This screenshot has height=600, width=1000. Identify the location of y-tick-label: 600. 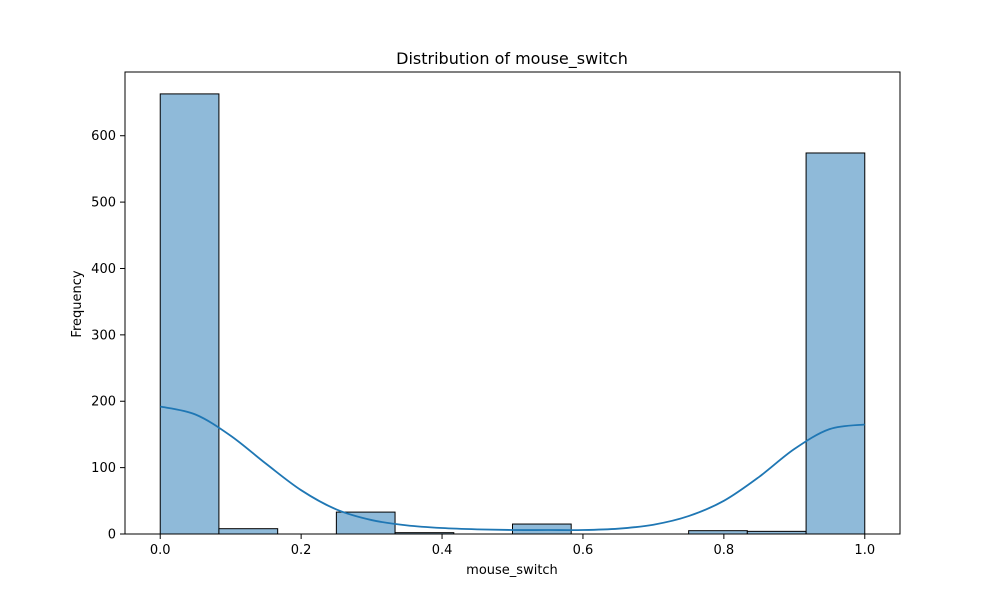
(103, 136).